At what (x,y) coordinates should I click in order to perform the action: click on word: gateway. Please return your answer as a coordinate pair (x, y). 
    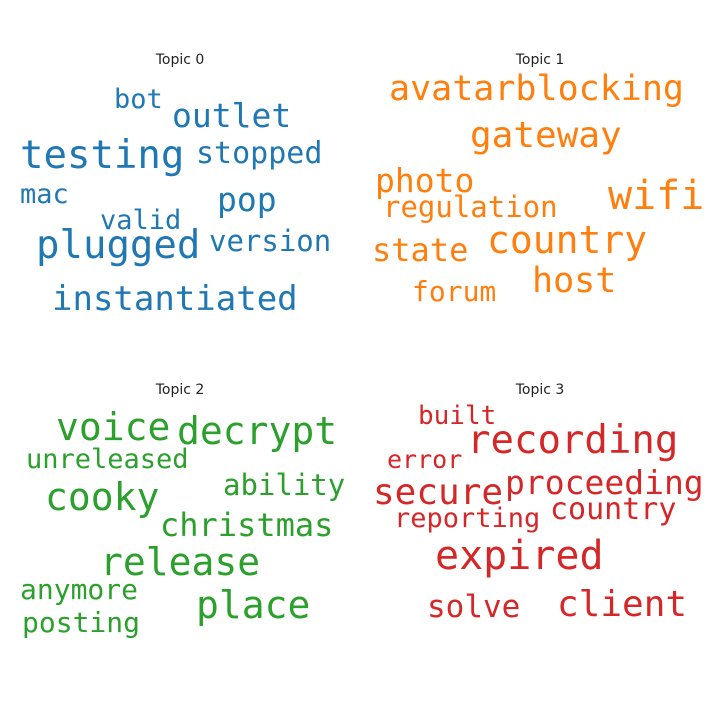
    Looking at the image, I should click on (546, 135).